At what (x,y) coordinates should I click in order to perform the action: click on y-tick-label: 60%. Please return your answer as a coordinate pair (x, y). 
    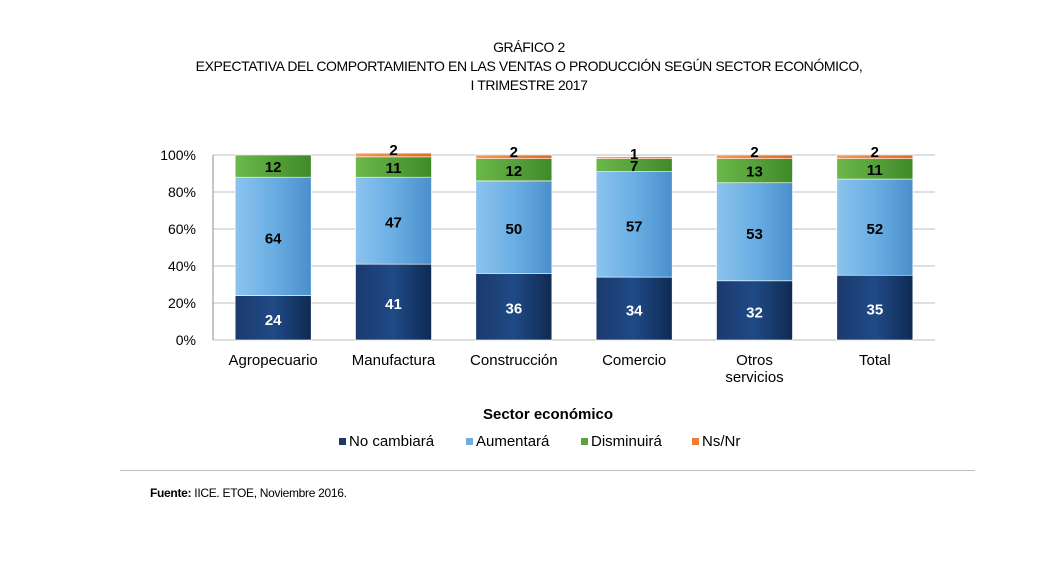
    Looking at the image, I should click on (182, 229).